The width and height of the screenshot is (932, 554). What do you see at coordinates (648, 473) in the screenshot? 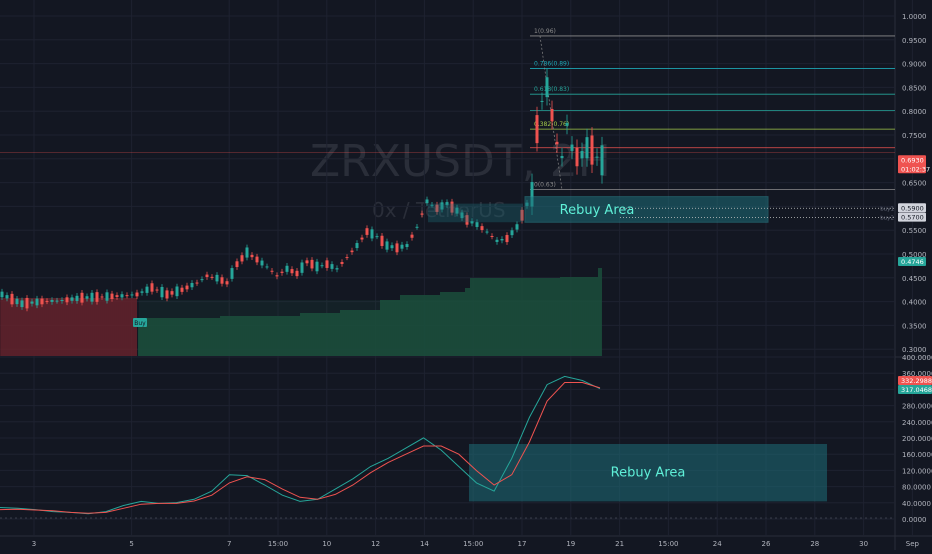
I see `osc-rebuy-zone-label: Rebuy Area` at bounding box center [648, 473].